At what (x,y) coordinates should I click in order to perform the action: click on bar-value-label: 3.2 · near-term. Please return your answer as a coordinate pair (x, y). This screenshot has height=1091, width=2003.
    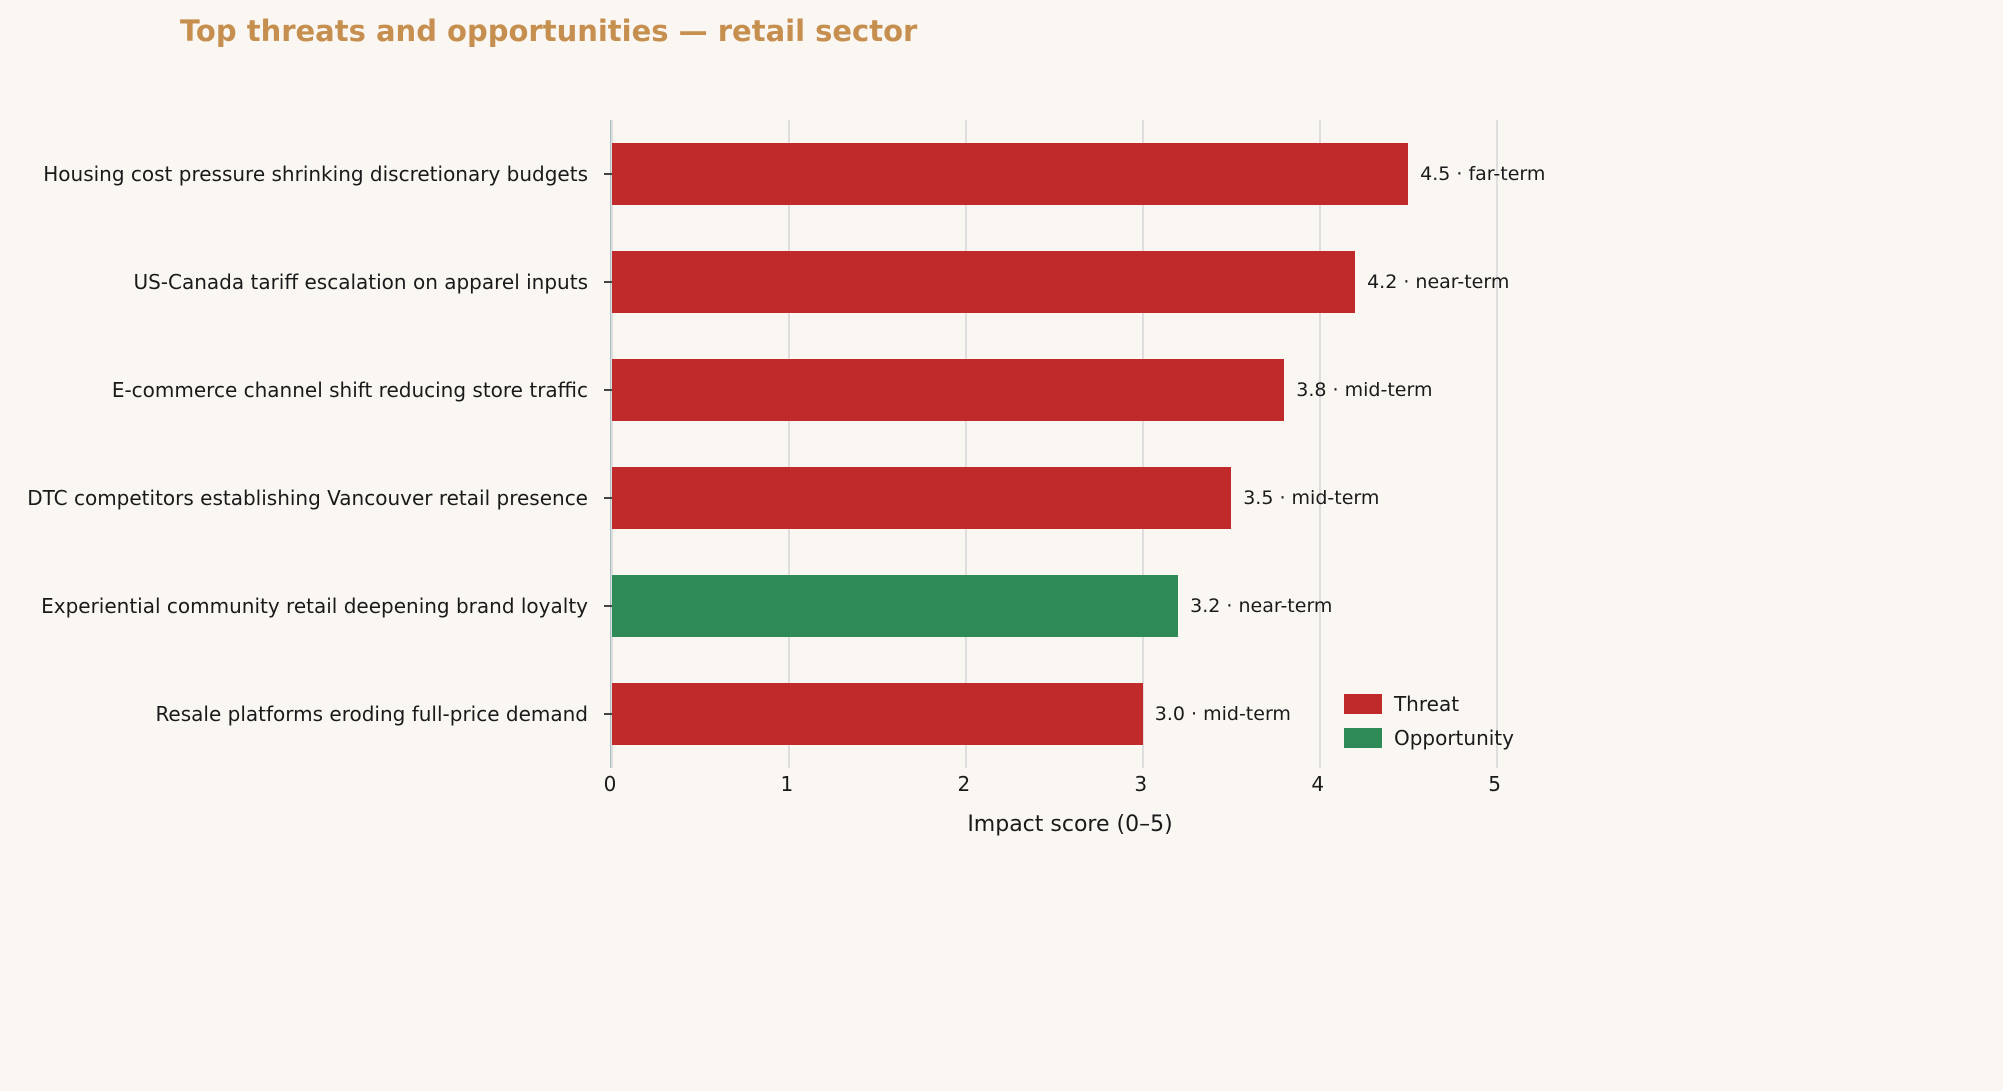
    Looking at the image, I should click on (1261, 606).